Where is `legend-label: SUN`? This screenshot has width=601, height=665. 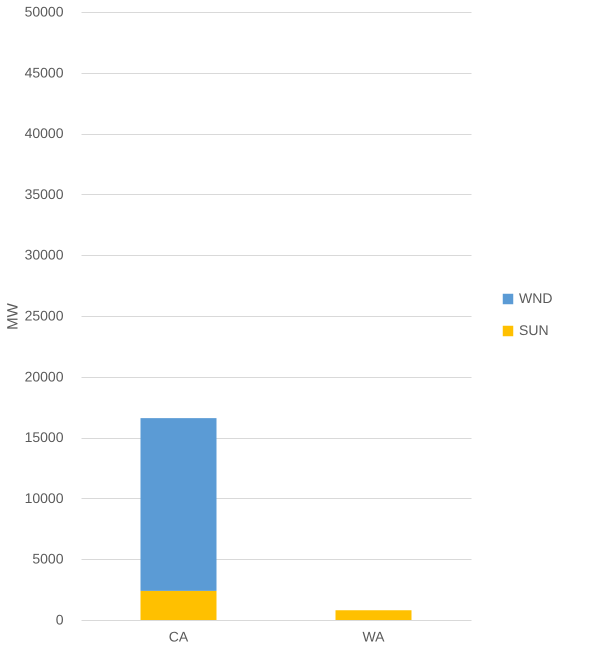
legend-label: SUN is located at coordinates (534, 330).